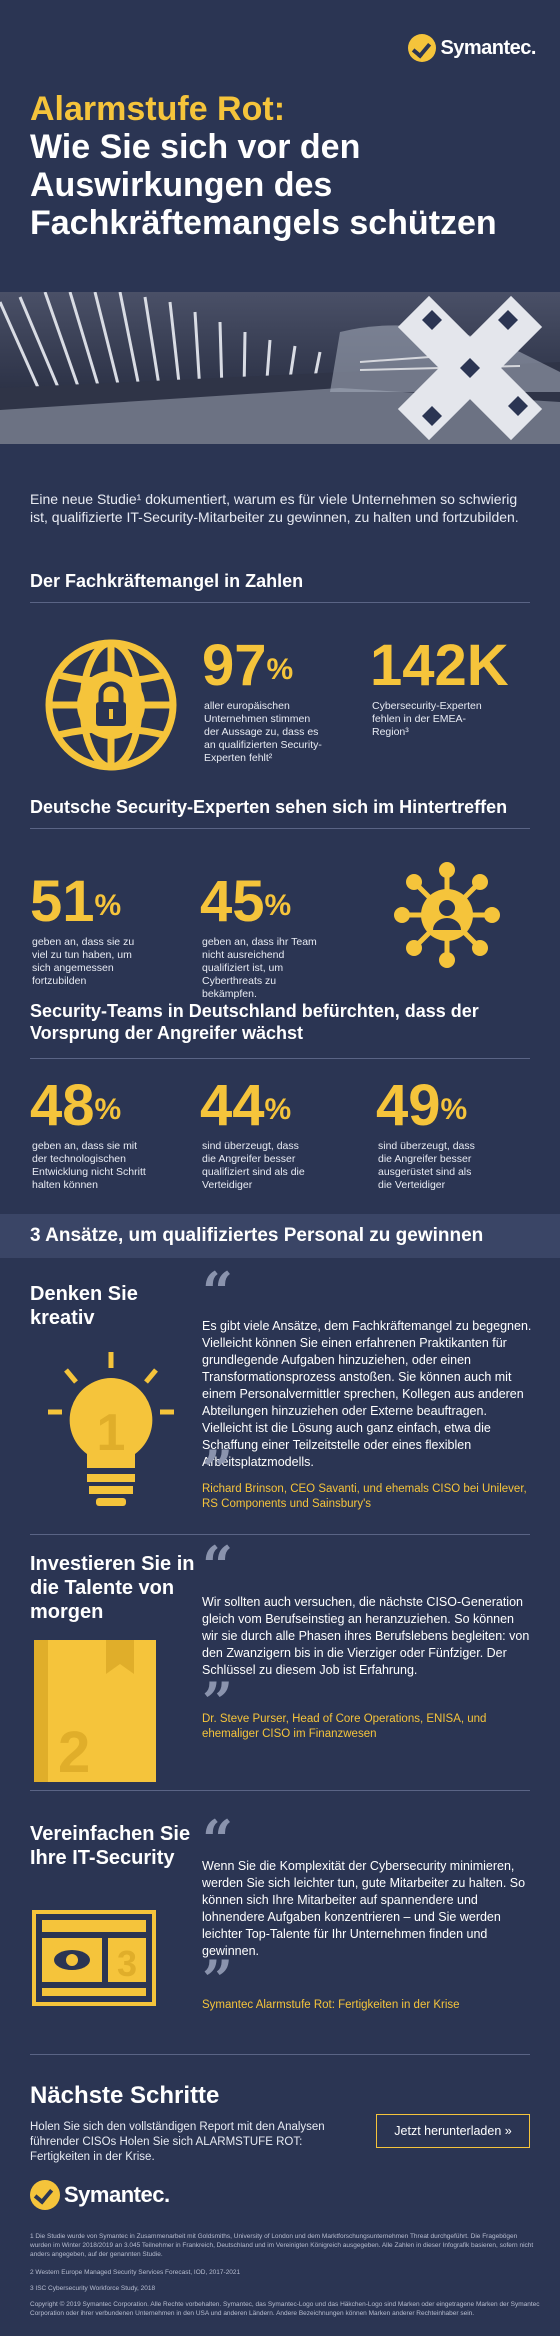 This screenshot has width=560, height=2336. Describe the element at coordinates (439, 665) in the screenshot. I see `stat-142k: 142K` at that location.